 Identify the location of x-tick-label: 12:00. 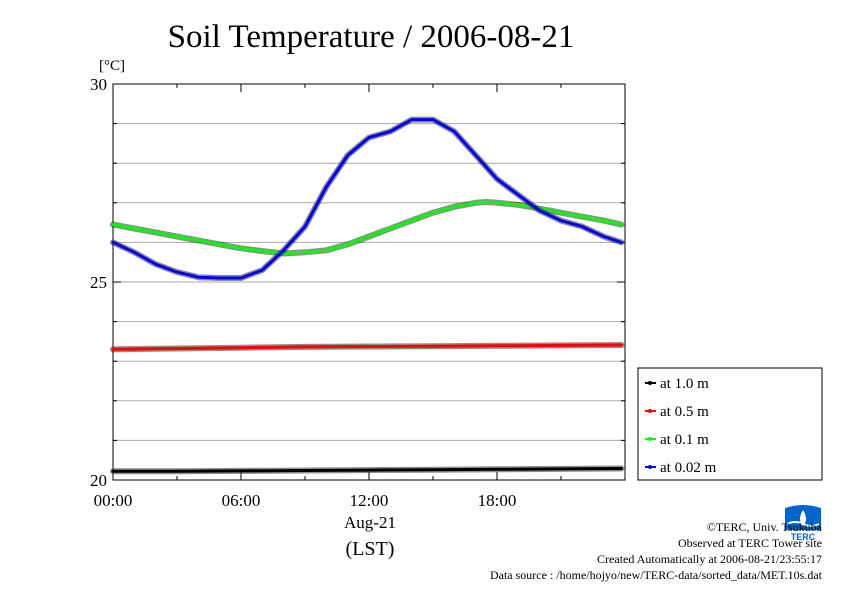
(369, 500).